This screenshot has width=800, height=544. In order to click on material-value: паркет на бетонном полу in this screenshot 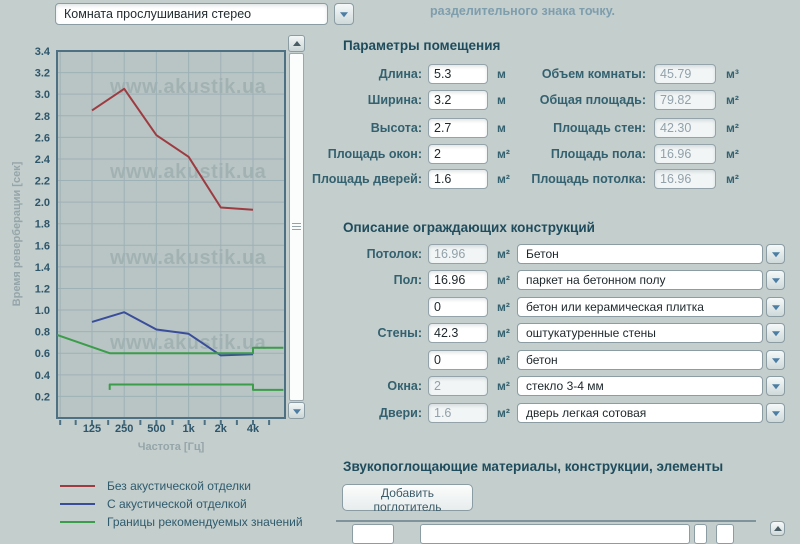, I will do `click(596, 280)`.